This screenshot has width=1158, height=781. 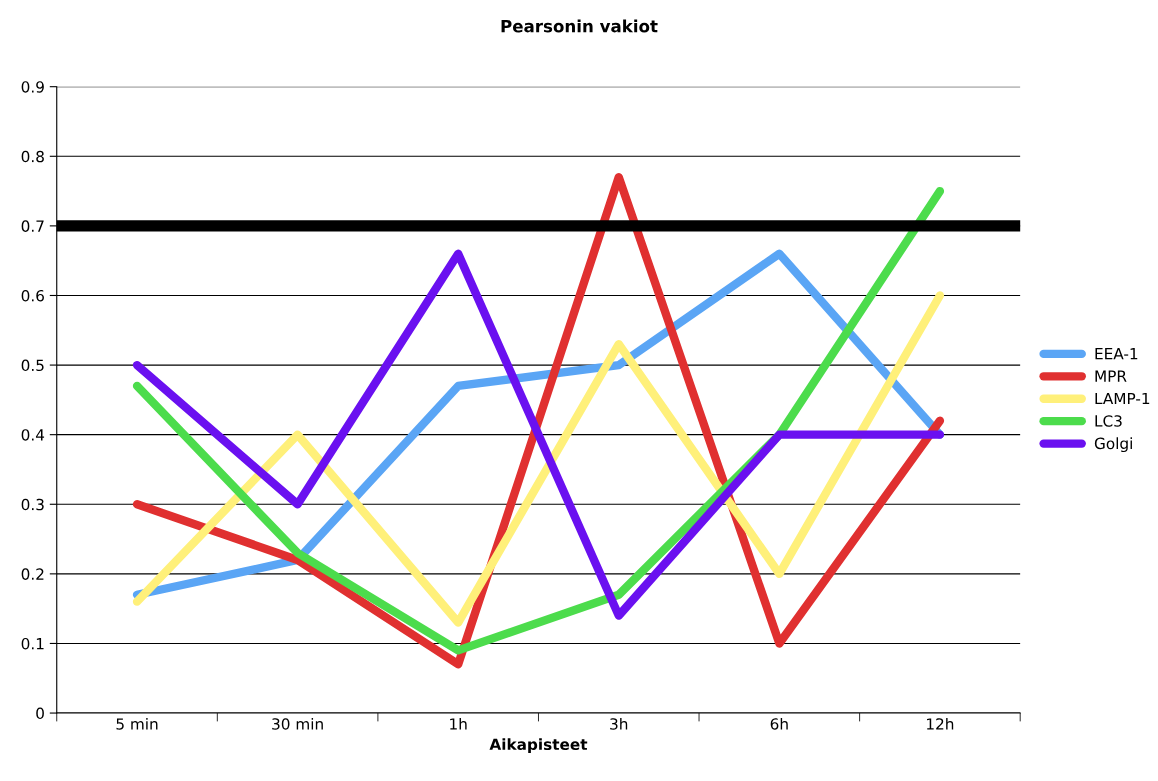 What do you see at coordinates (1116, 354) in the screenshot?
I see `legend-label: EEA-1` at bounding box center [1116, 354].